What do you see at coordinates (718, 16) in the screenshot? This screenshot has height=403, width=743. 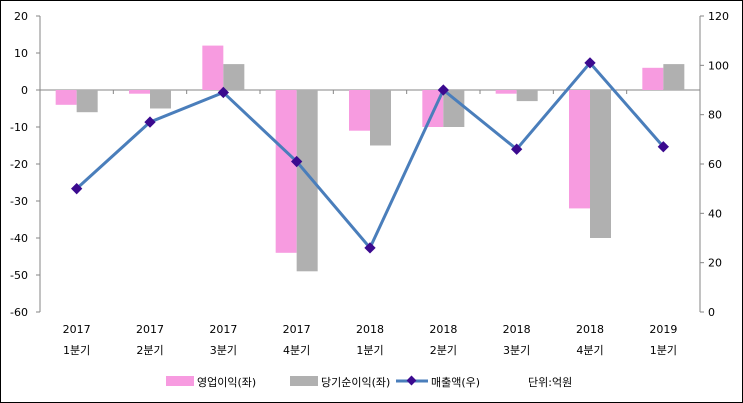 I see `right-tick-label: 120` at bounding box center [718, 16].